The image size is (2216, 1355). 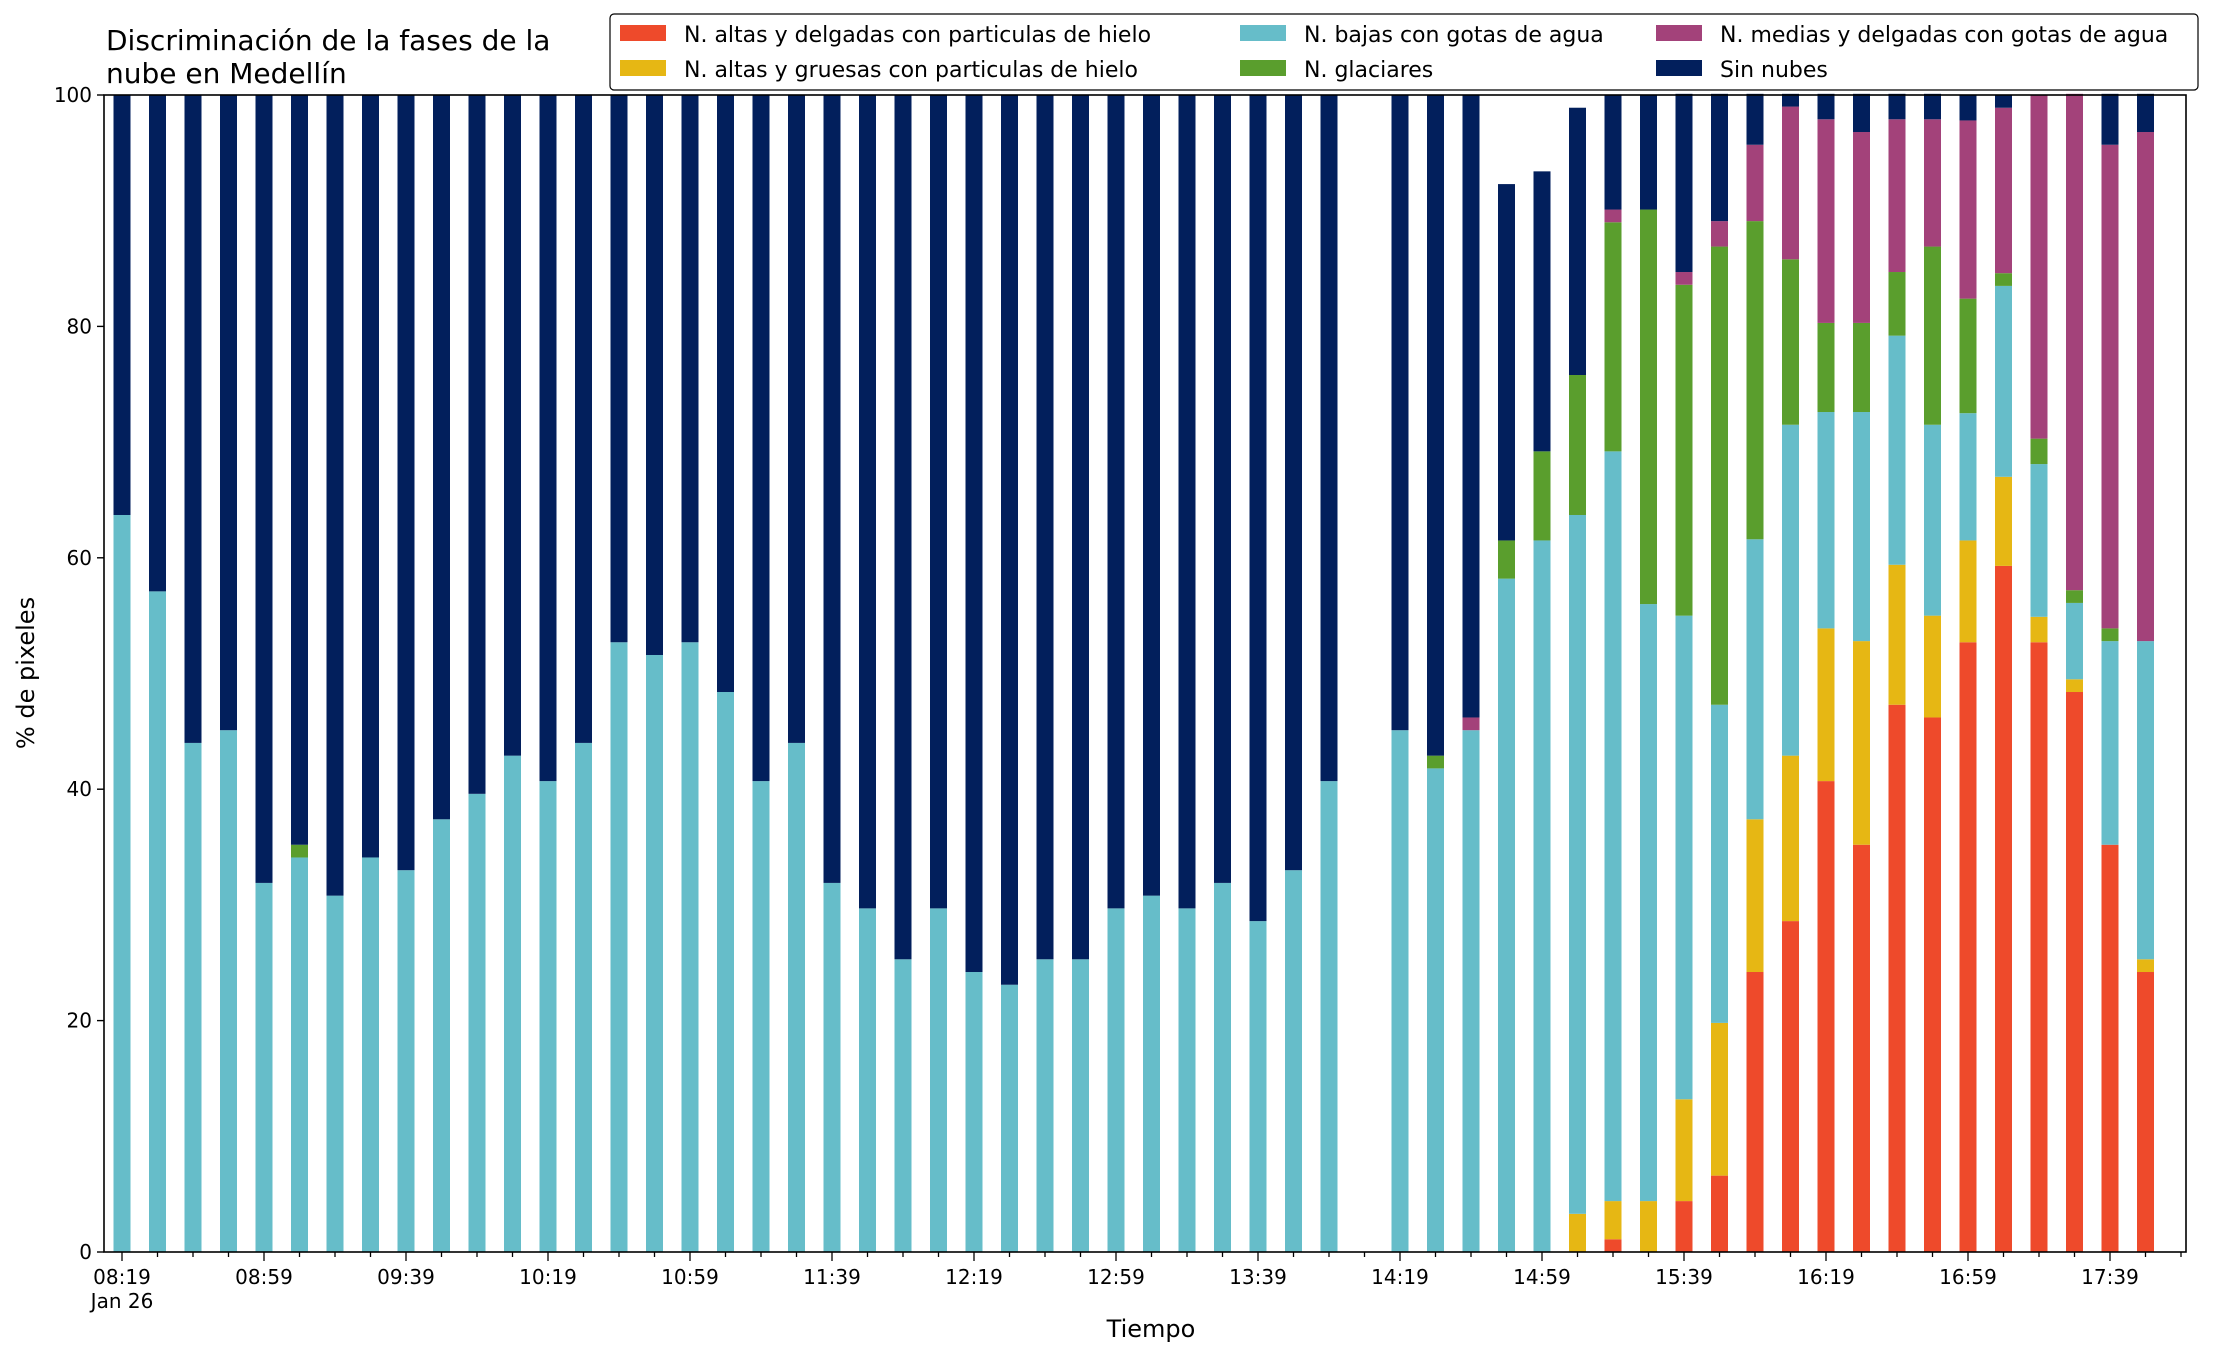 I want to click on y-tick-label: 80, so click(x=79, y=326).